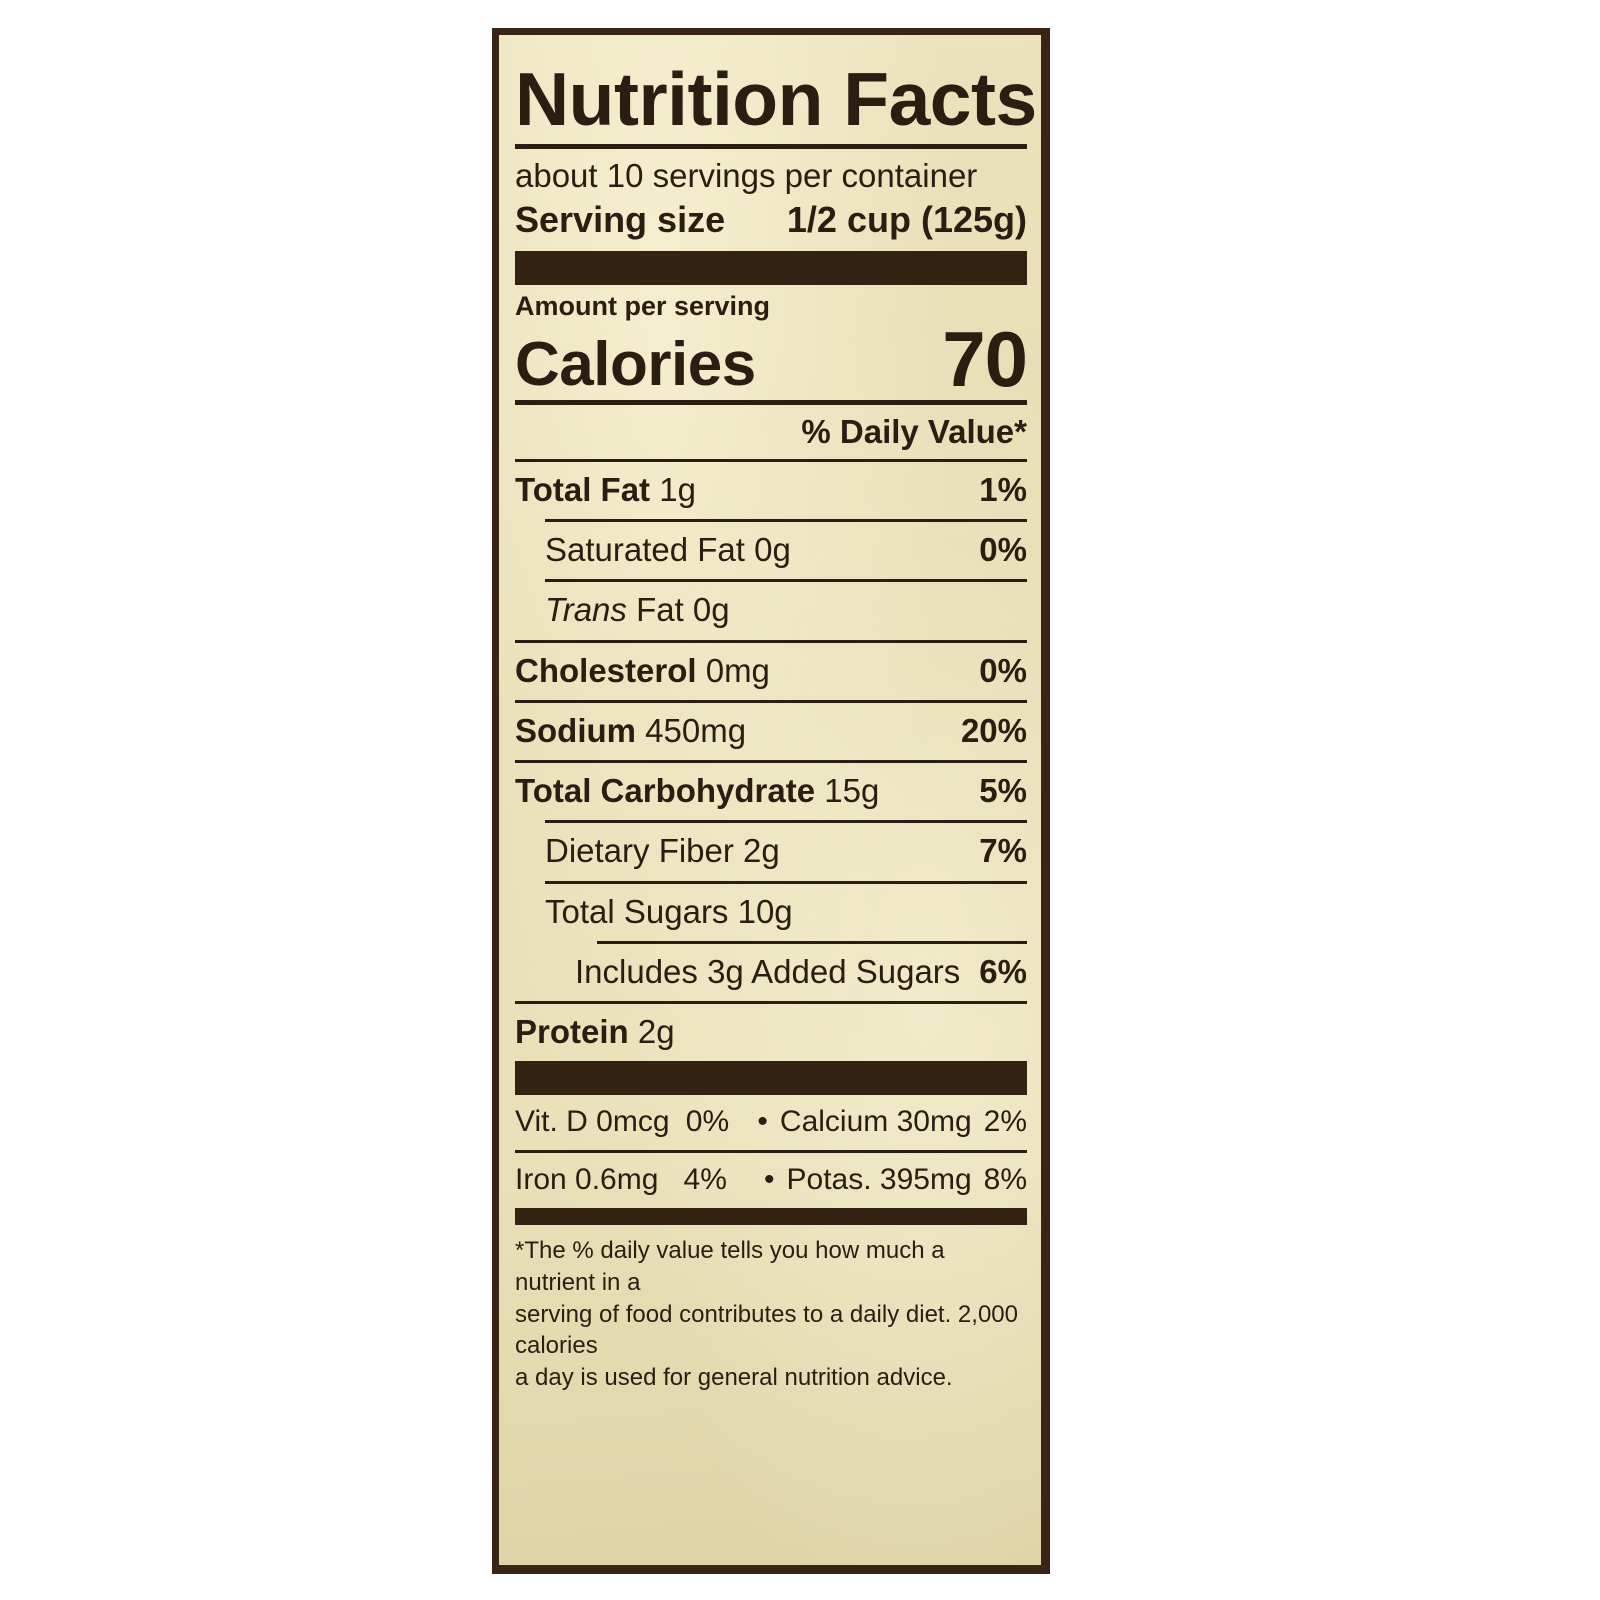 The width and height of the screenshot is (1600, 1600). I want to click on nutrient-dv-added-sugars: 6%, so click(1003, 971).